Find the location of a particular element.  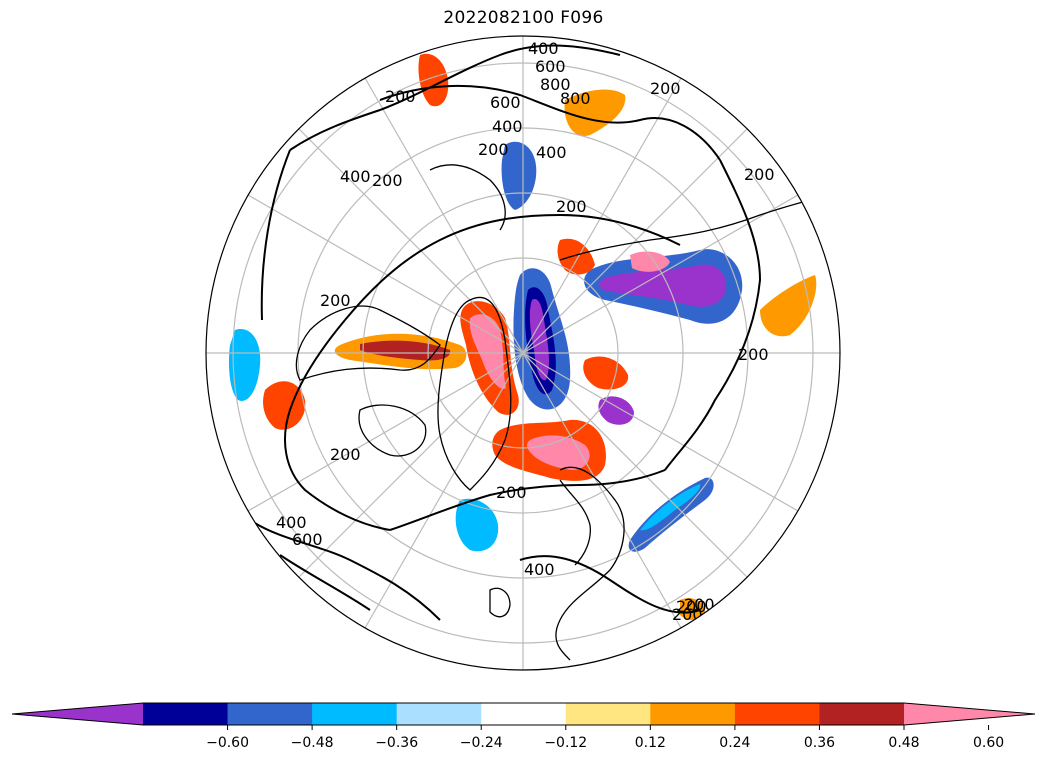

colorbar-tick-label: 0.36 is located at coordinates (819, 743).